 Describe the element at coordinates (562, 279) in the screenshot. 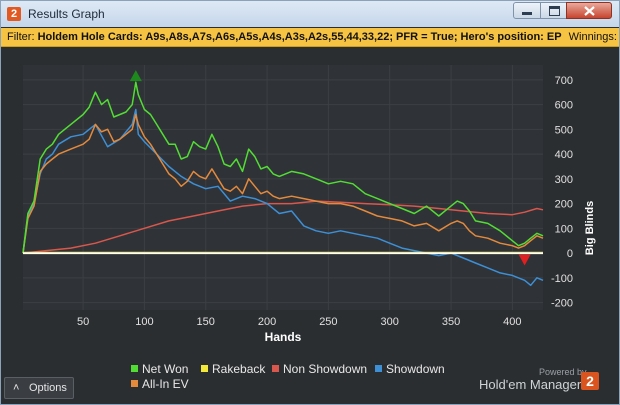

I see `y-tick-label: -100` at that location.